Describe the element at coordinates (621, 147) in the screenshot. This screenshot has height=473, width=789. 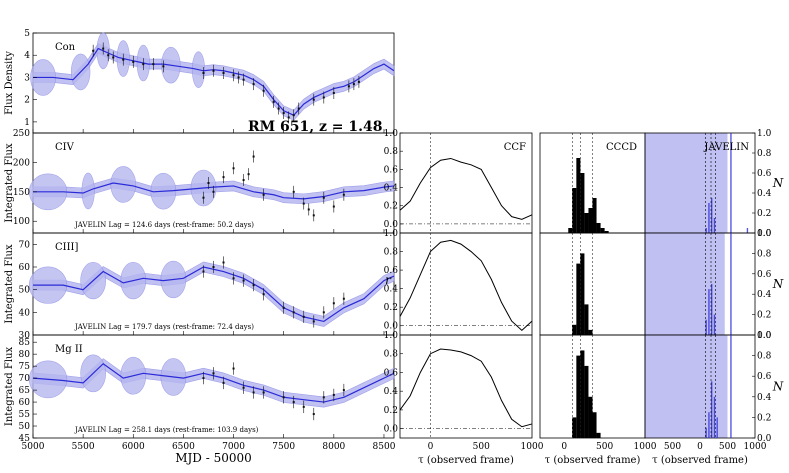
I see `panel-label: CCCD` at that location.